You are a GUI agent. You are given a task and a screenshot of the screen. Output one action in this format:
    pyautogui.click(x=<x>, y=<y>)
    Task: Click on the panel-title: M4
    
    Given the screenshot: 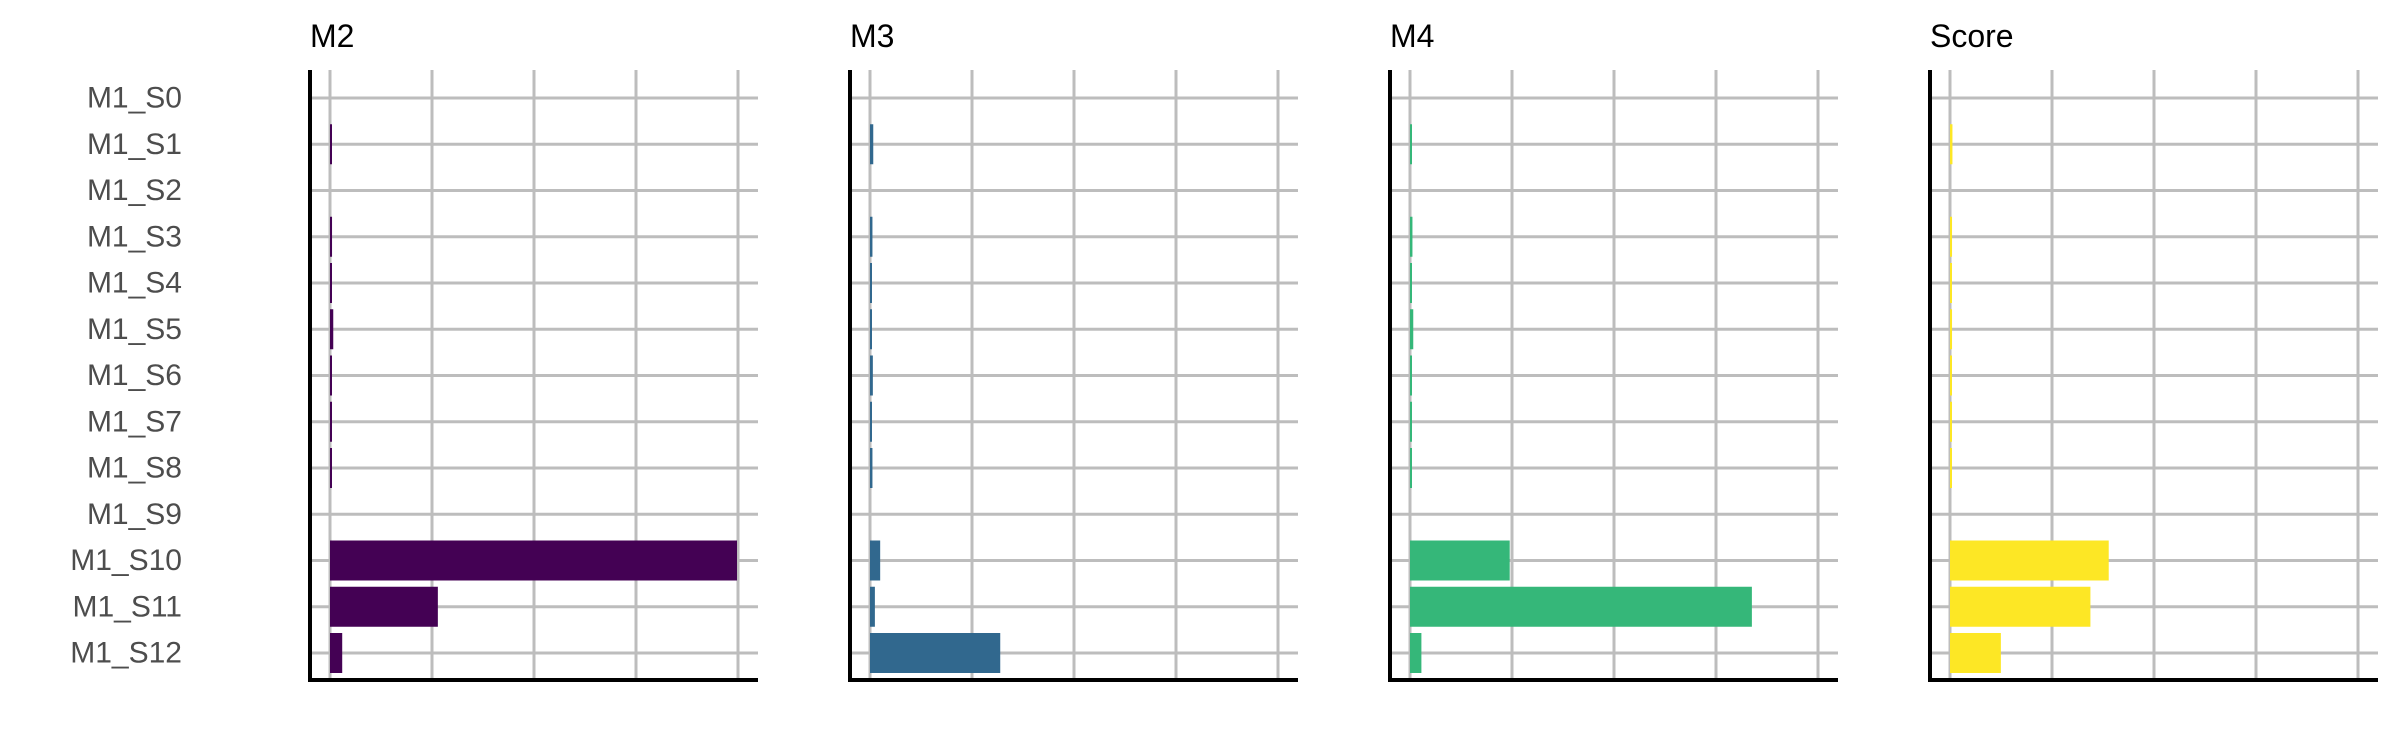 What is the action you would take?
    pyautogui.click(x=1412, y=36)
    